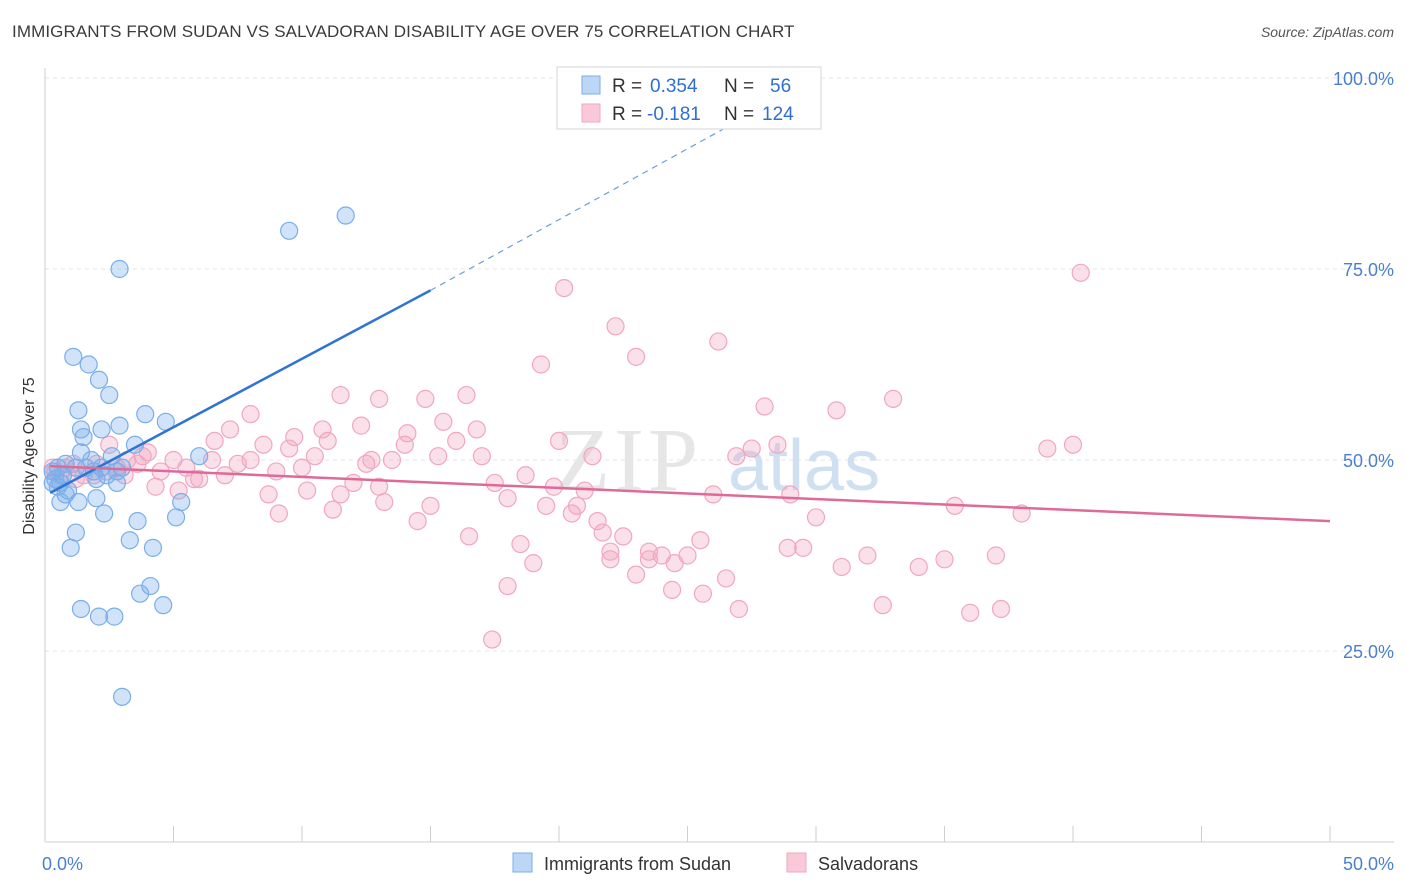 The image size is (1406, 892). I want to click on legend-r-value-2: -0.181, so click(674, 114).